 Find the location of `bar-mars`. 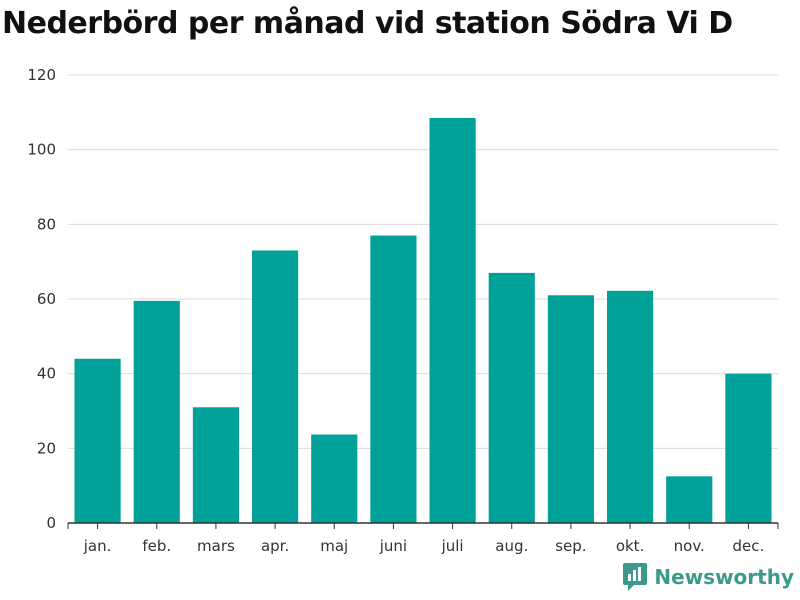

bar-mars is located at coordinates (215, 465).